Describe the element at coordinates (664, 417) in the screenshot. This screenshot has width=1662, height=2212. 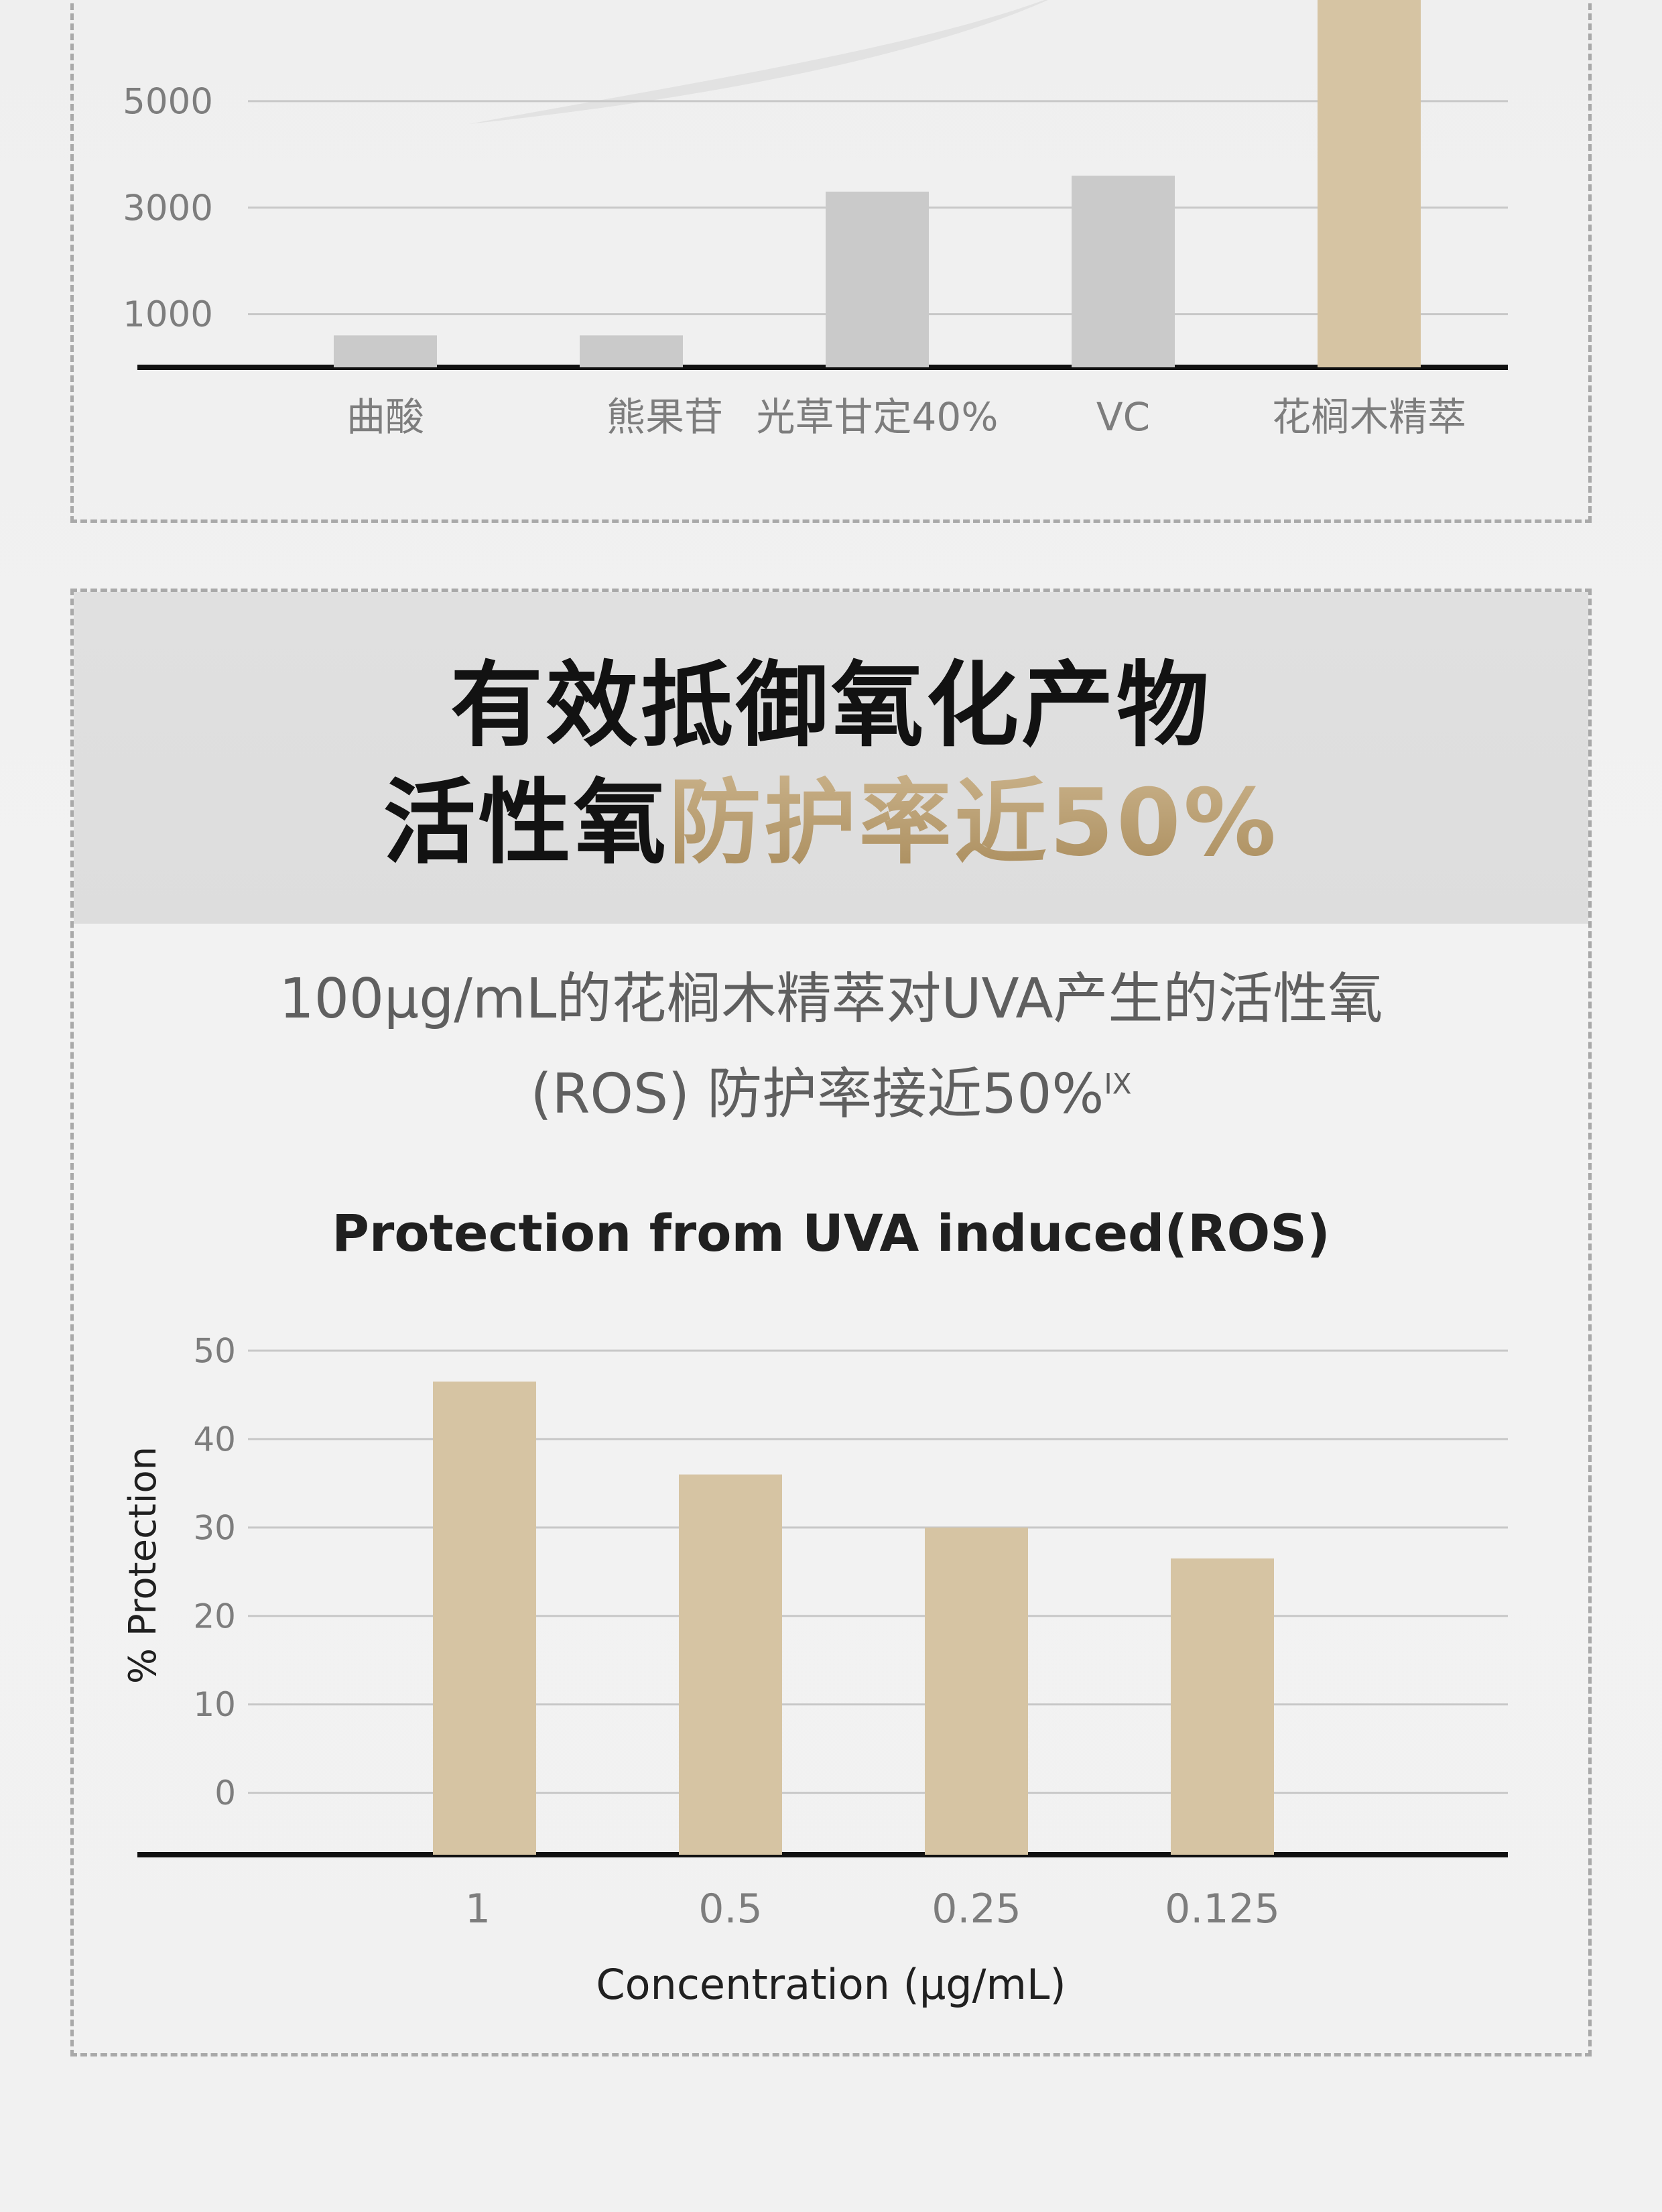
I see `x-tick-label-1: 熊果苷` at that location.